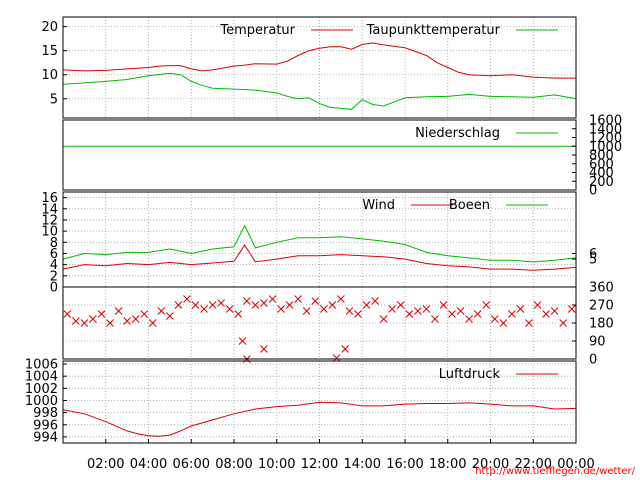 The height and width of the screenshot is (480, 640). Describe the element at coordinates (49, 209) in the screenshot. I see `y-tick-label: 14` at that location.